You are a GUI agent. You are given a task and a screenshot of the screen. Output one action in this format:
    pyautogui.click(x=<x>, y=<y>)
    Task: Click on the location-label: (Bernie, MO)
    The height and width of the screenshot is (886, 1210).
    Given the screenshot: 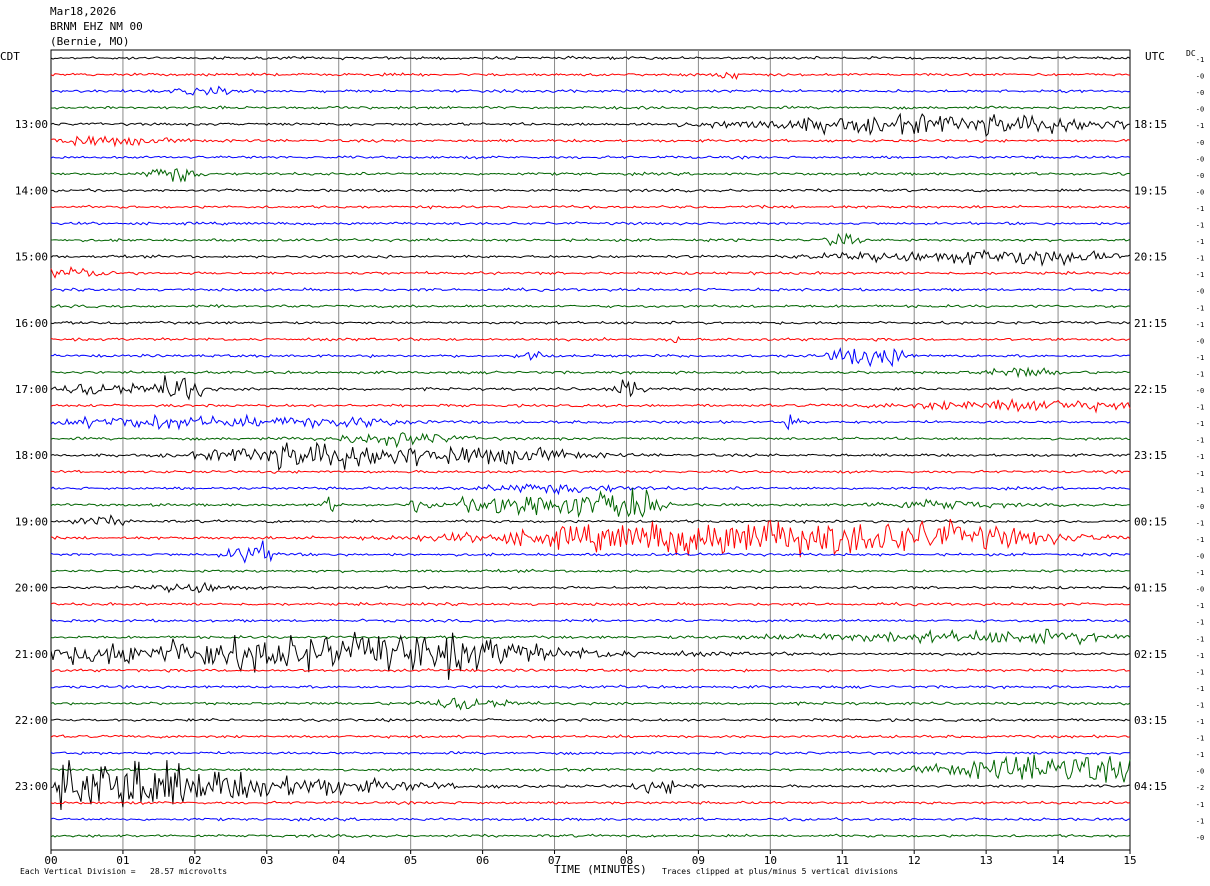 What is the action you would take?
    pyautogui.click(x=90, y=41)
    